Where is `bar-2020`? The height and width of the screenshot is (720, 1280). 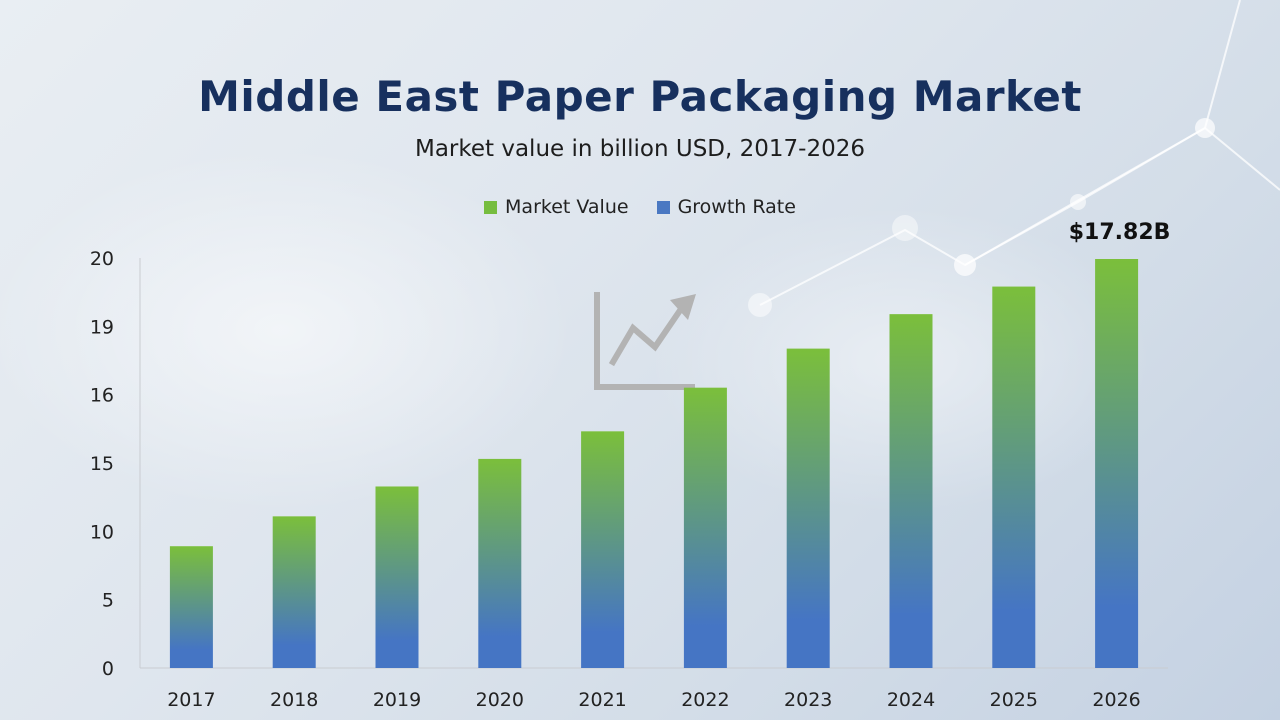
bar-2020 is located at coordinates (500, 563).